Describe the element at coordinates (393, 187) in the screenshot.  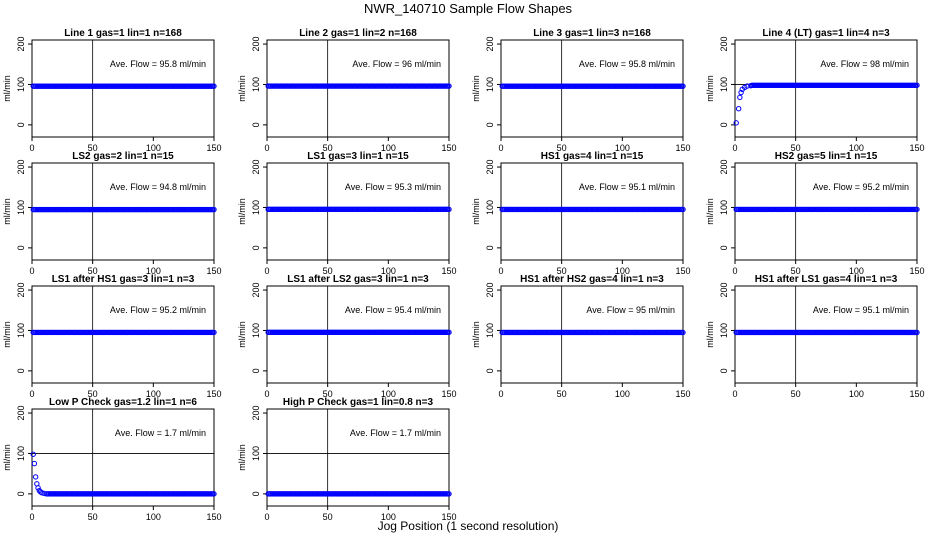
I see `panel-6-annotation: Ave. Flow = 95.3 ml/min` at that location.